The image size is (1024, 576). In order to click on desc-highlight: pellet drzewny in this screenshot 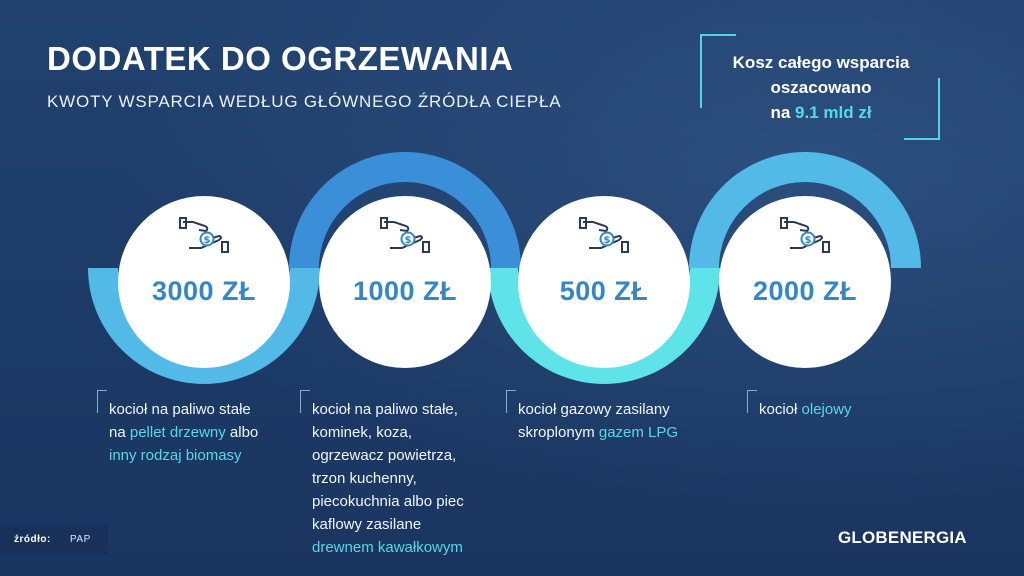, I will do `click(177, 432)`.